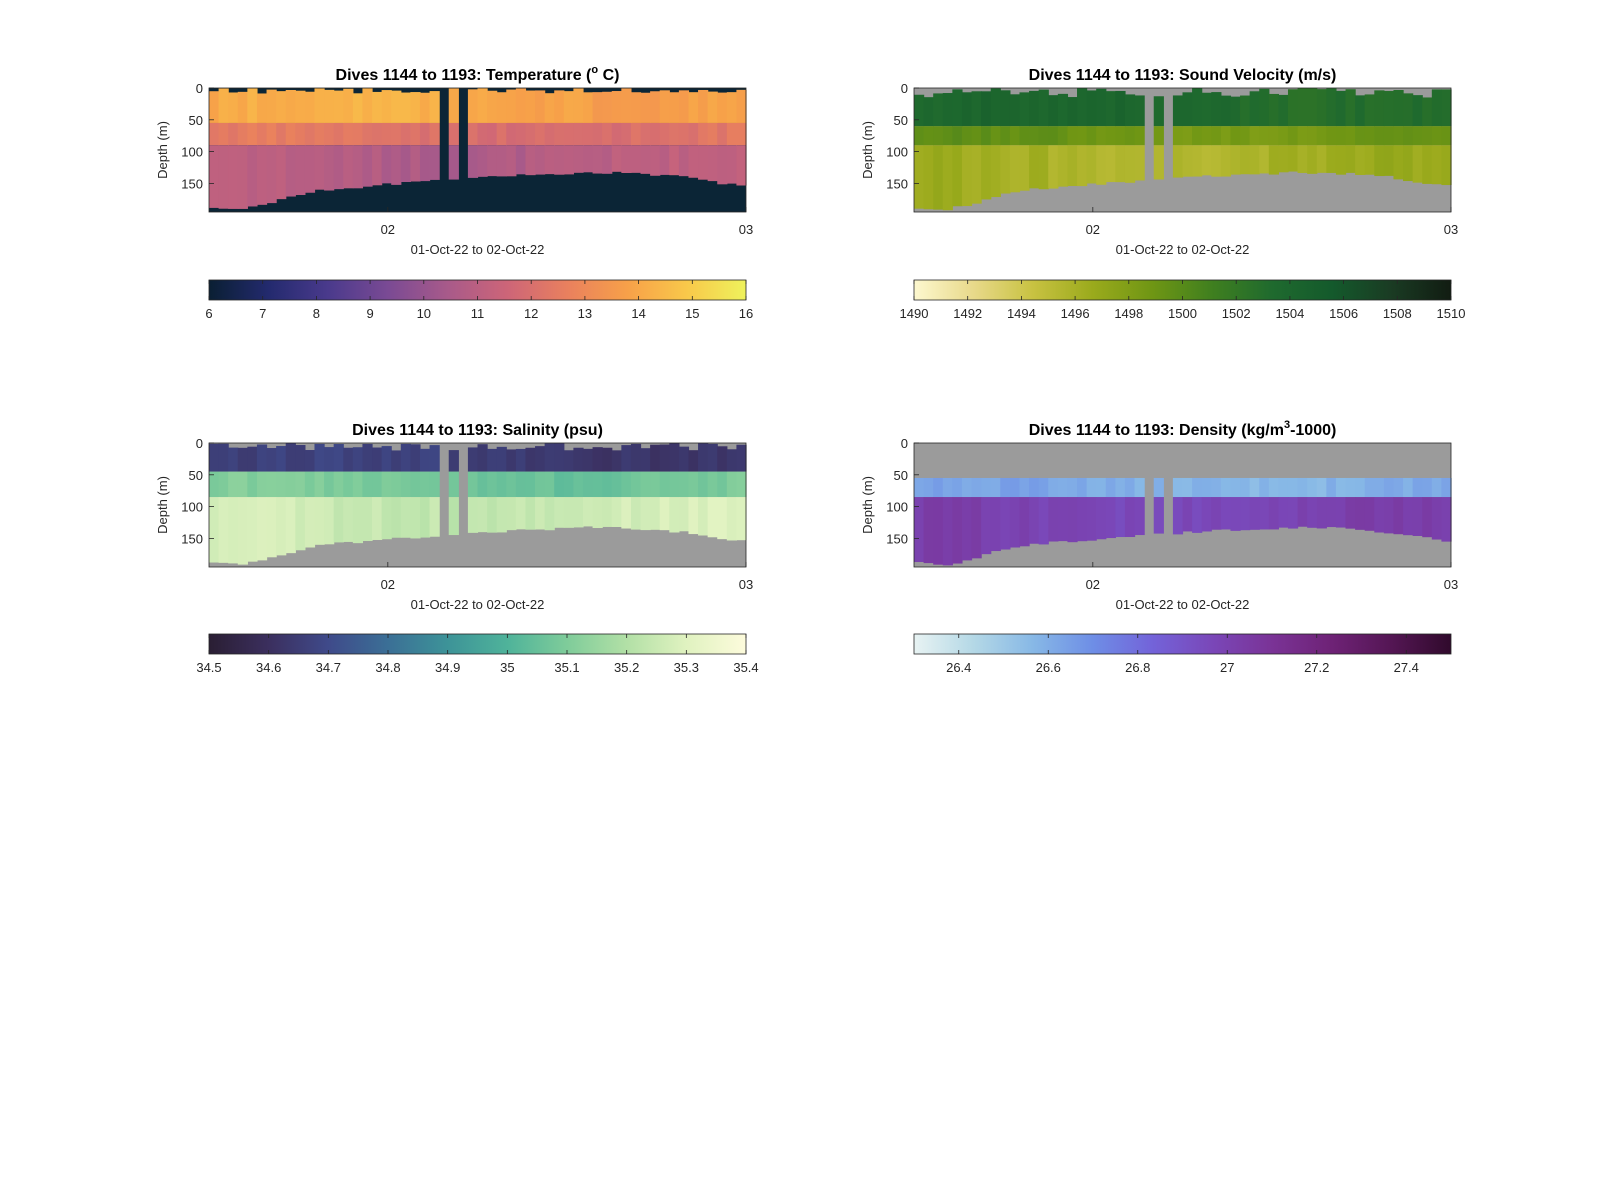 The width and height of the screenshot is (1600, 1179). I want to click on y-tick-label: 100, so click(192, 507).